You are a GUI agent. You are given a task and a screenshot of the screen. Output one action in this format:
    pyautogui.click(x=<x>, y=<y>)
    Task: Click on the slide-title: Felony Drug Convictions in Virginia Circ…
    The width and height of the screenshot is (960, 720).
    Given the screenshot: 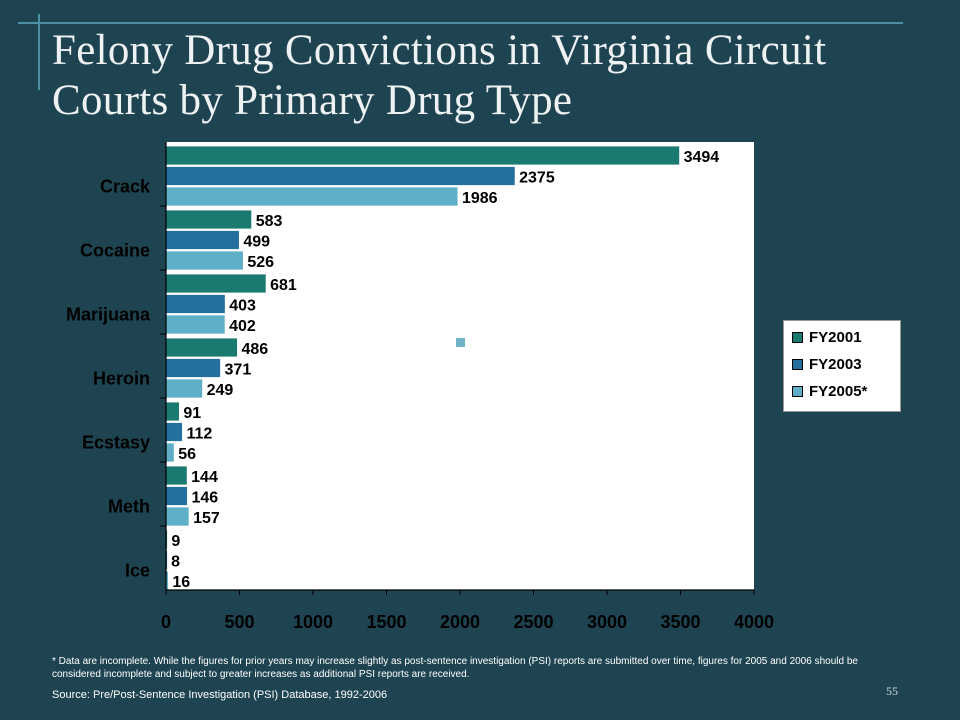 What is the action you would take?
    pyautogui.click(x=439, y=75)
    